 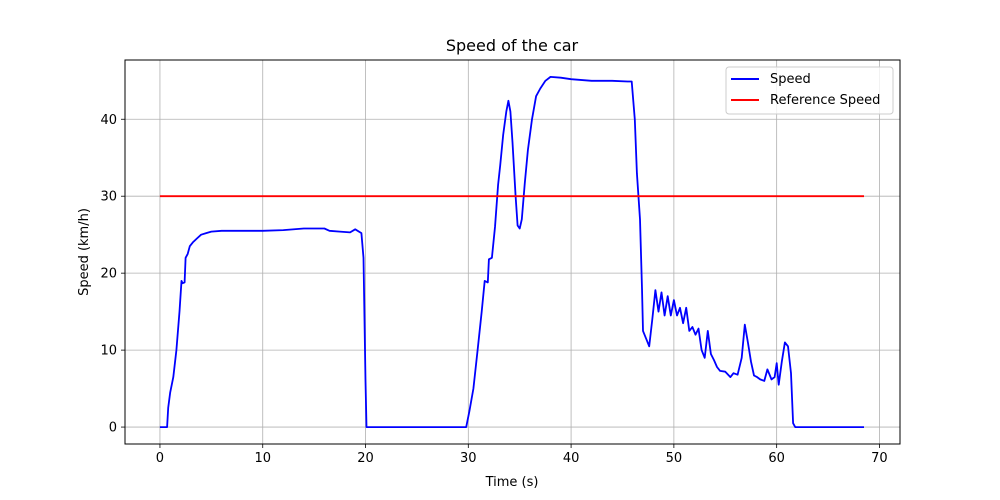 I want to click on chart-title: Speed of the car, so click(x=512, y=45).